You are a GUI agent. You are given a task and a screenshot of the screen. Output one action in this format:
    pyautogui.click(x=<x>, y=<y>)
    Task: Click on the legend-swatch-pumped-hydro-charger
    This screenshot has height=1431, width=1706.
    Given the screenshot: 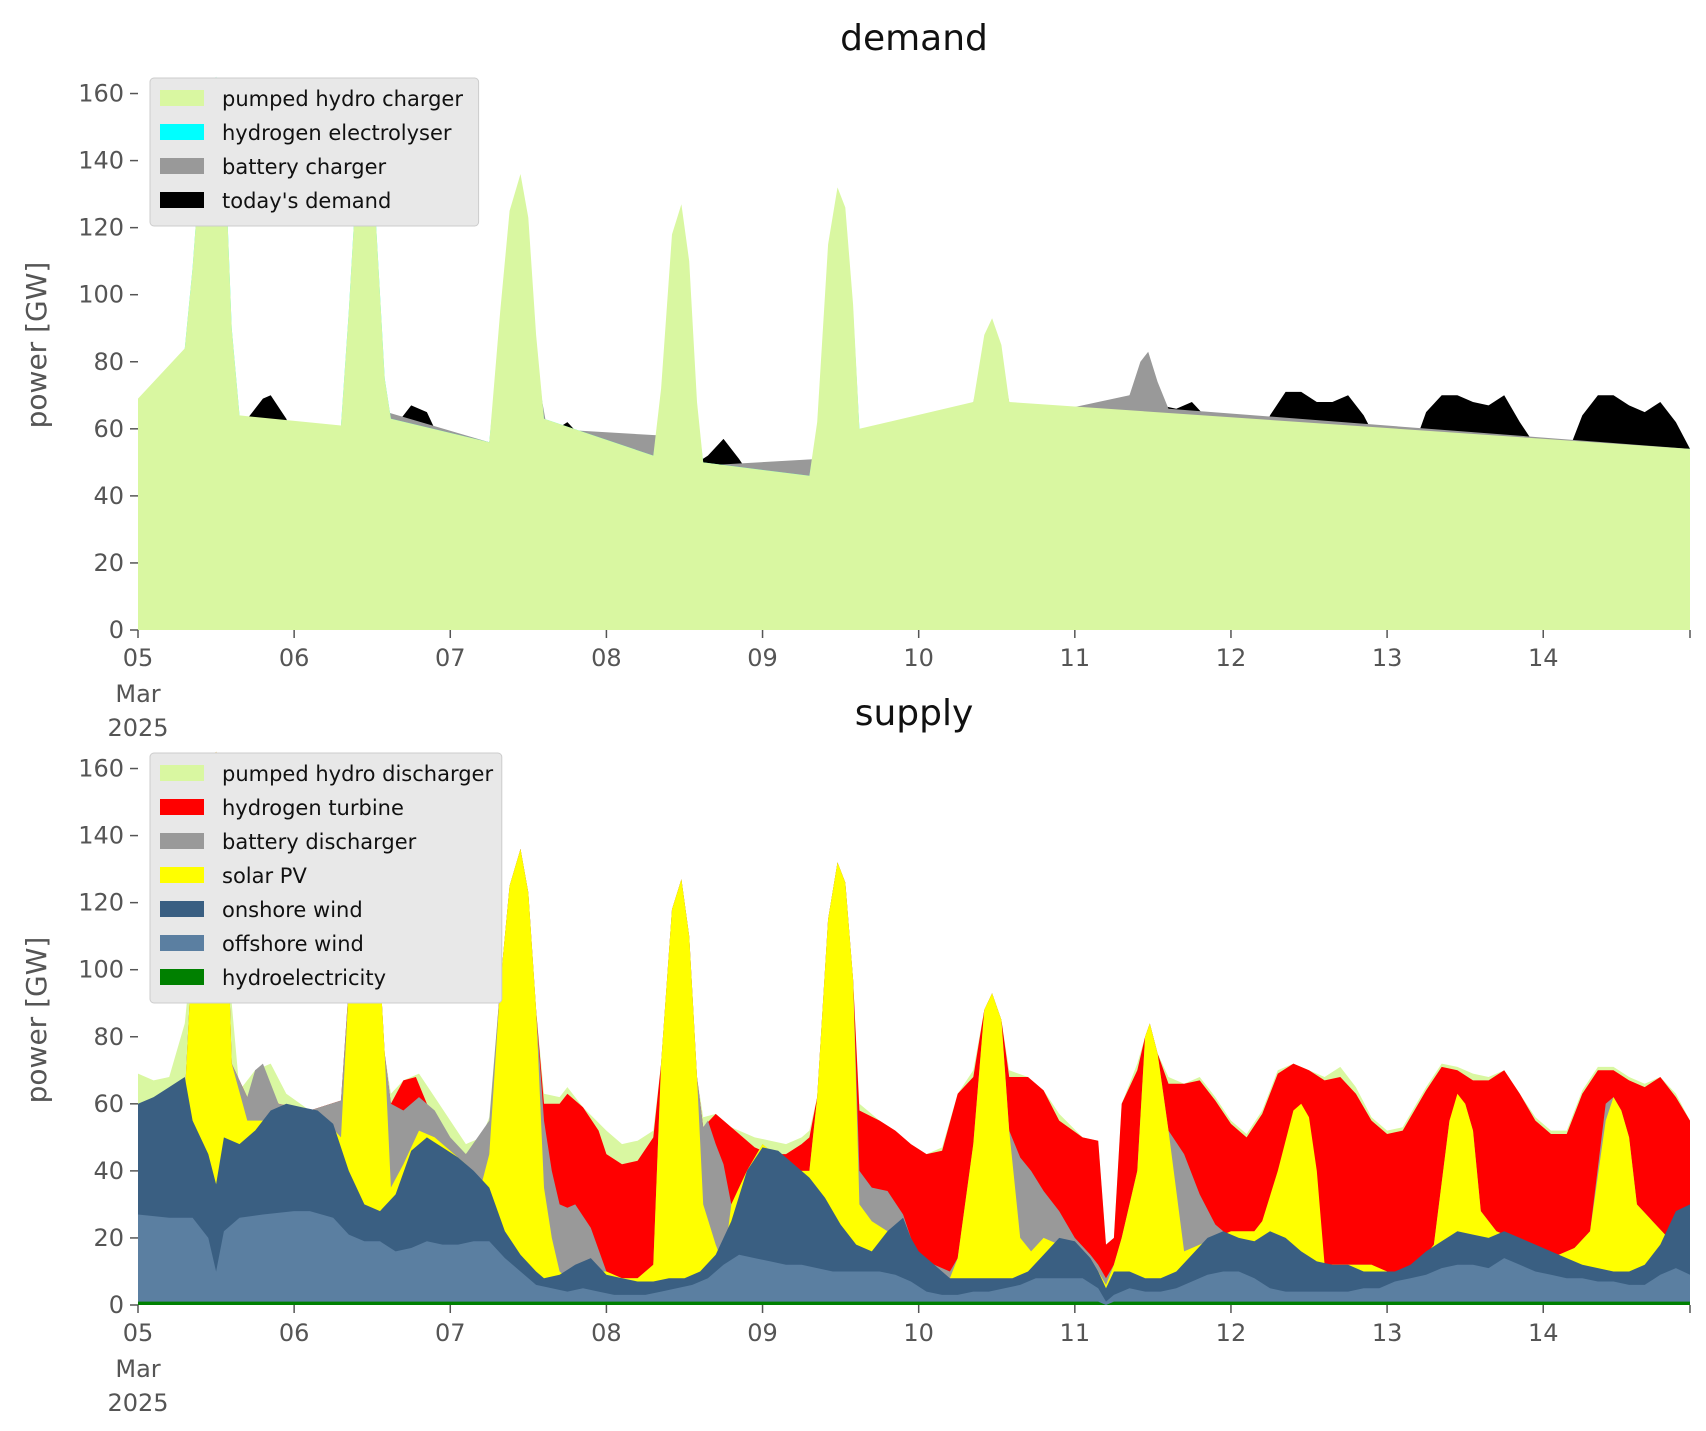 What is the action you would take?
    pyautogui.click(x=182, y=98)
    